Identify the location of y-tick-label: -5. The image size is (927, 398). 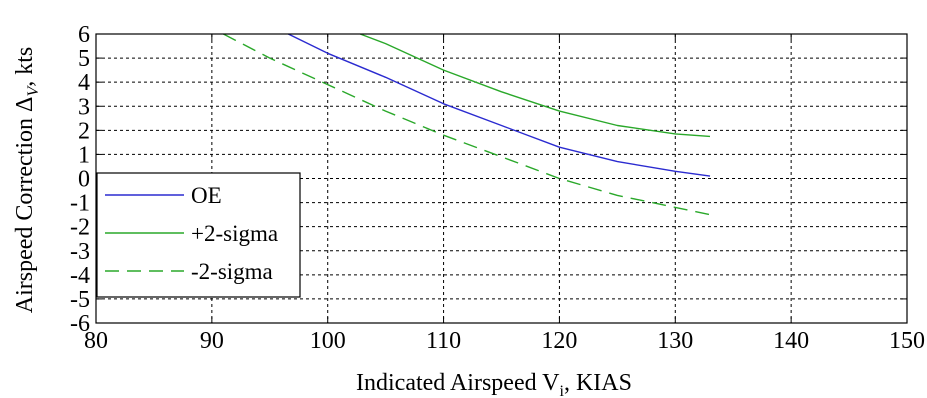
(80, 300).